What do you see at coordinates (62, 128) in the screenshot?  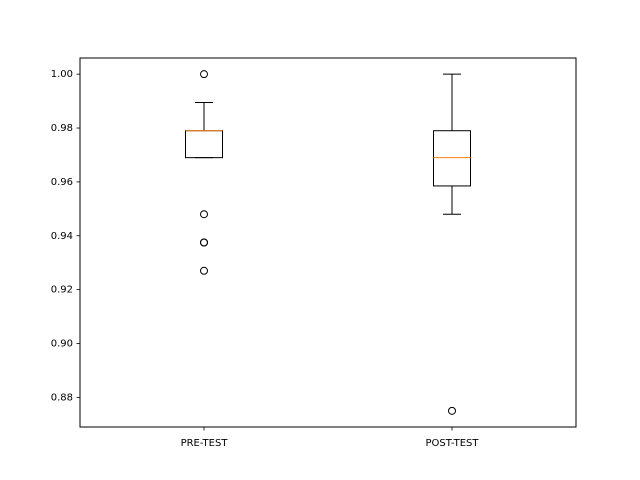 I see `y-tick-label: 0.98` at bounding box center [62, 128].